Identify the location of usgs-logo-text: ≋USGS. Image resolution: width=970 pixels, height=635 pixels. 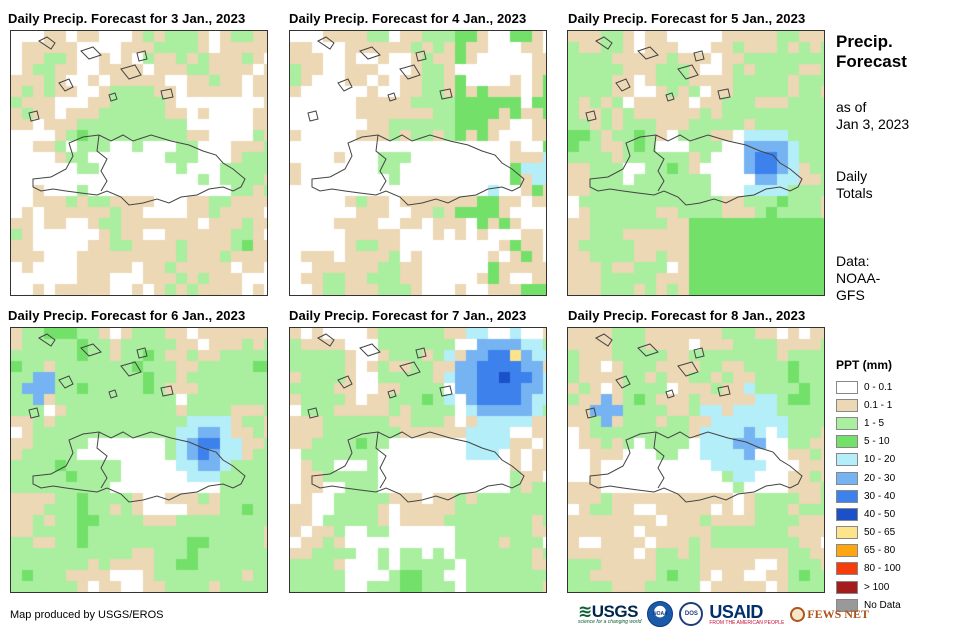
(608, 611).